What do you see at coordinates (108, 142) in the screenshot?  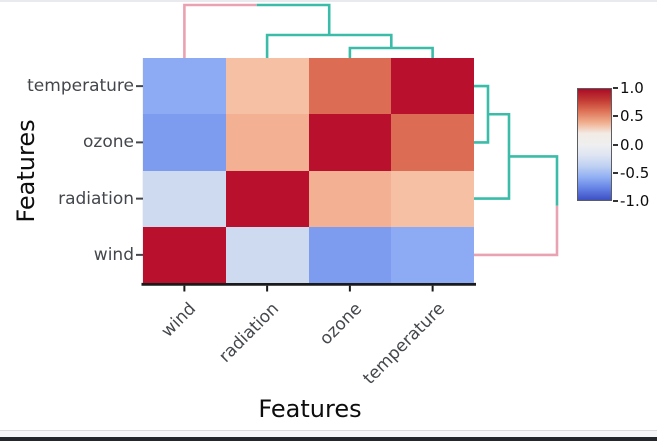 I see `y-tick-label-ozone: ozone` at bounding box center [108, 142].